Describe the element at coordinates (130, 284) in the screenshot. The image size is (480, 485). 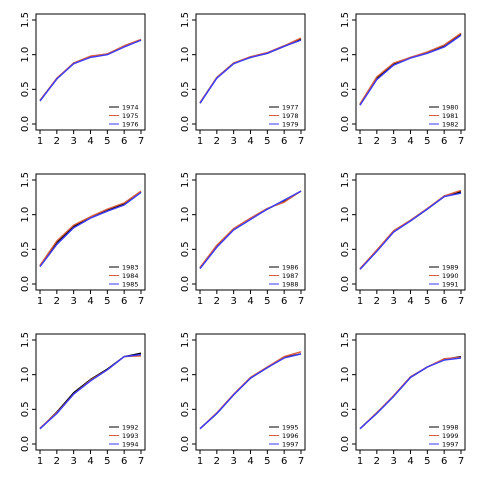
I see `legend-label: 1985` at that location.